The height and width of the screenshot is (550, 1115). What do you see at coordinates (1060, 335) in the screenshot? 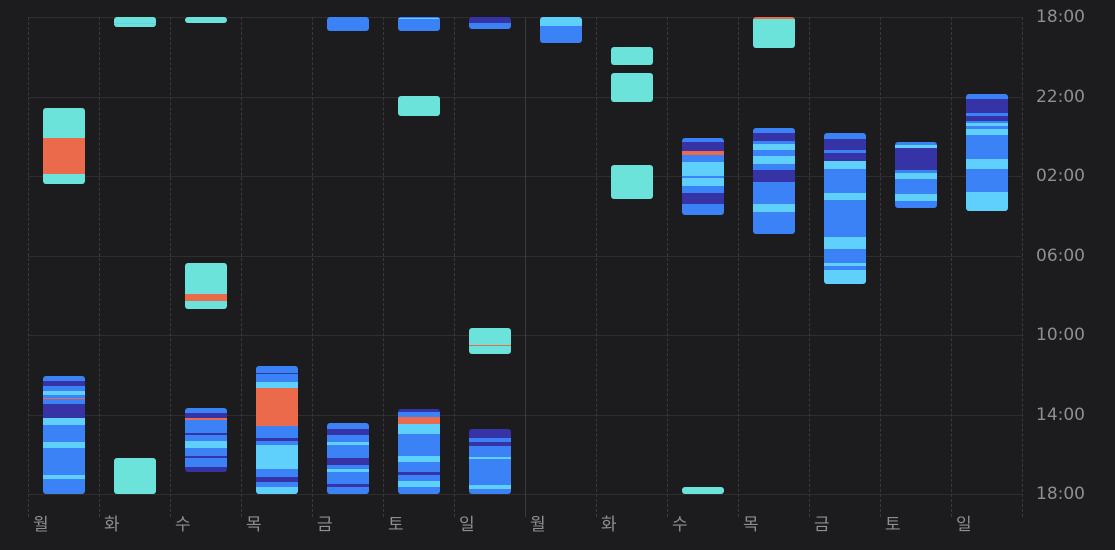
I see `y-tick-label: 10:00` at bounding box center [1060, 335].